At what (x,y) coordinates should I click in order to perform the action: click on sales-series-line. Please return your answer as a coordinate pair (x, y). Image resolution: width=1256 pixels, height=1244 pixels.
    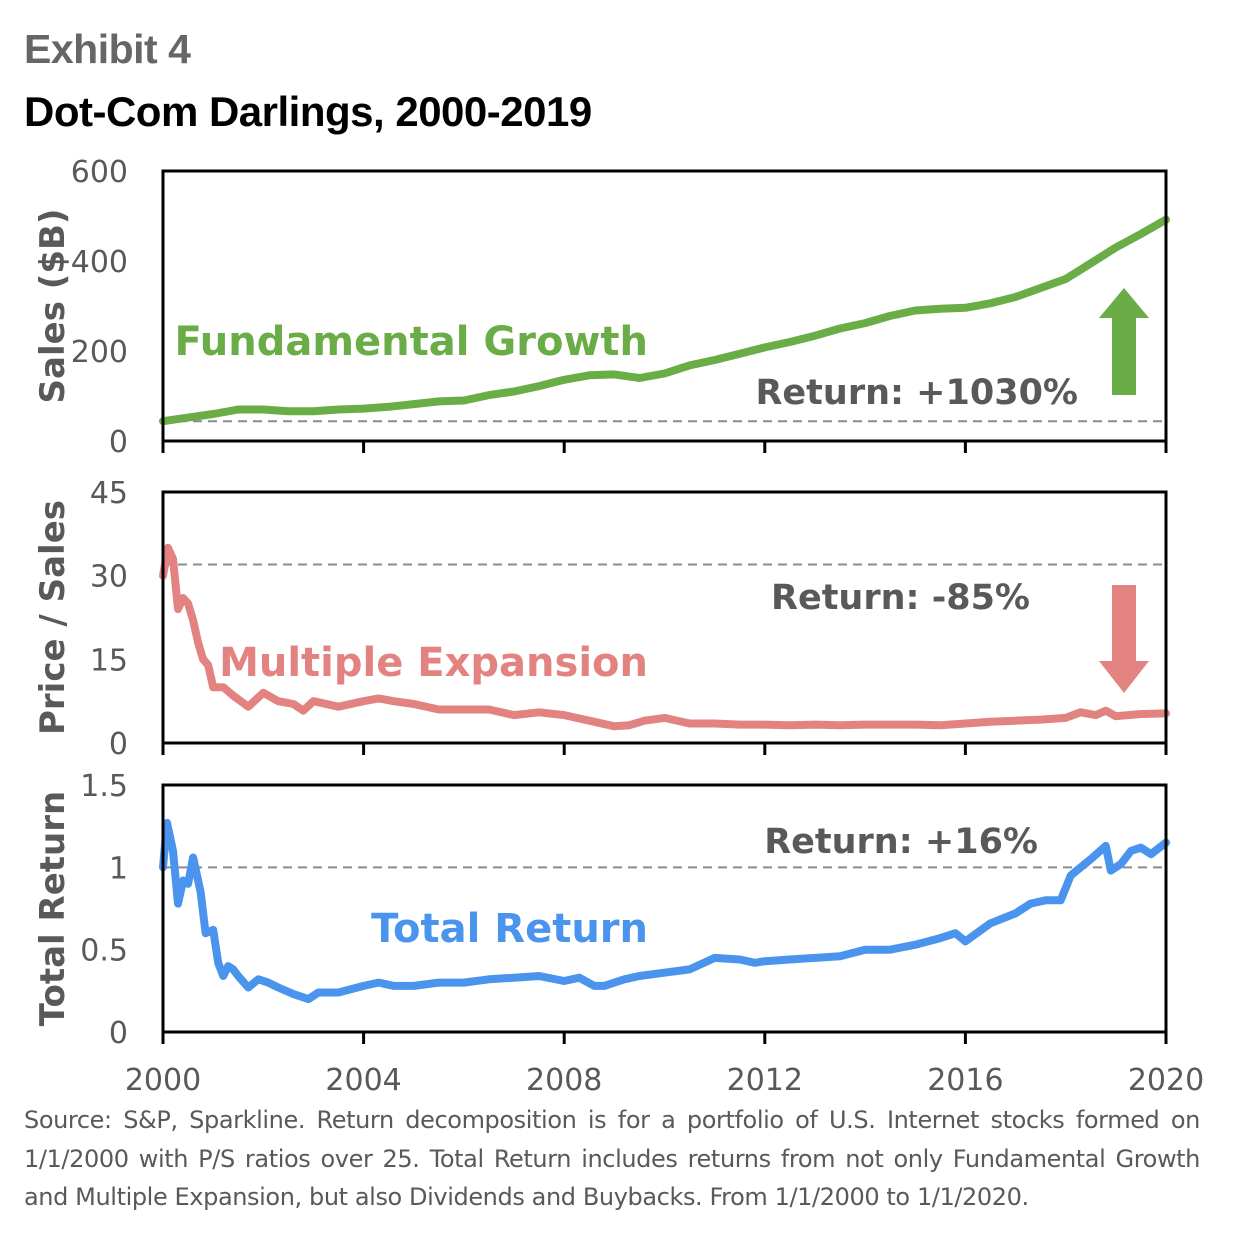
    Looking at the image, I should click on (664, 320).